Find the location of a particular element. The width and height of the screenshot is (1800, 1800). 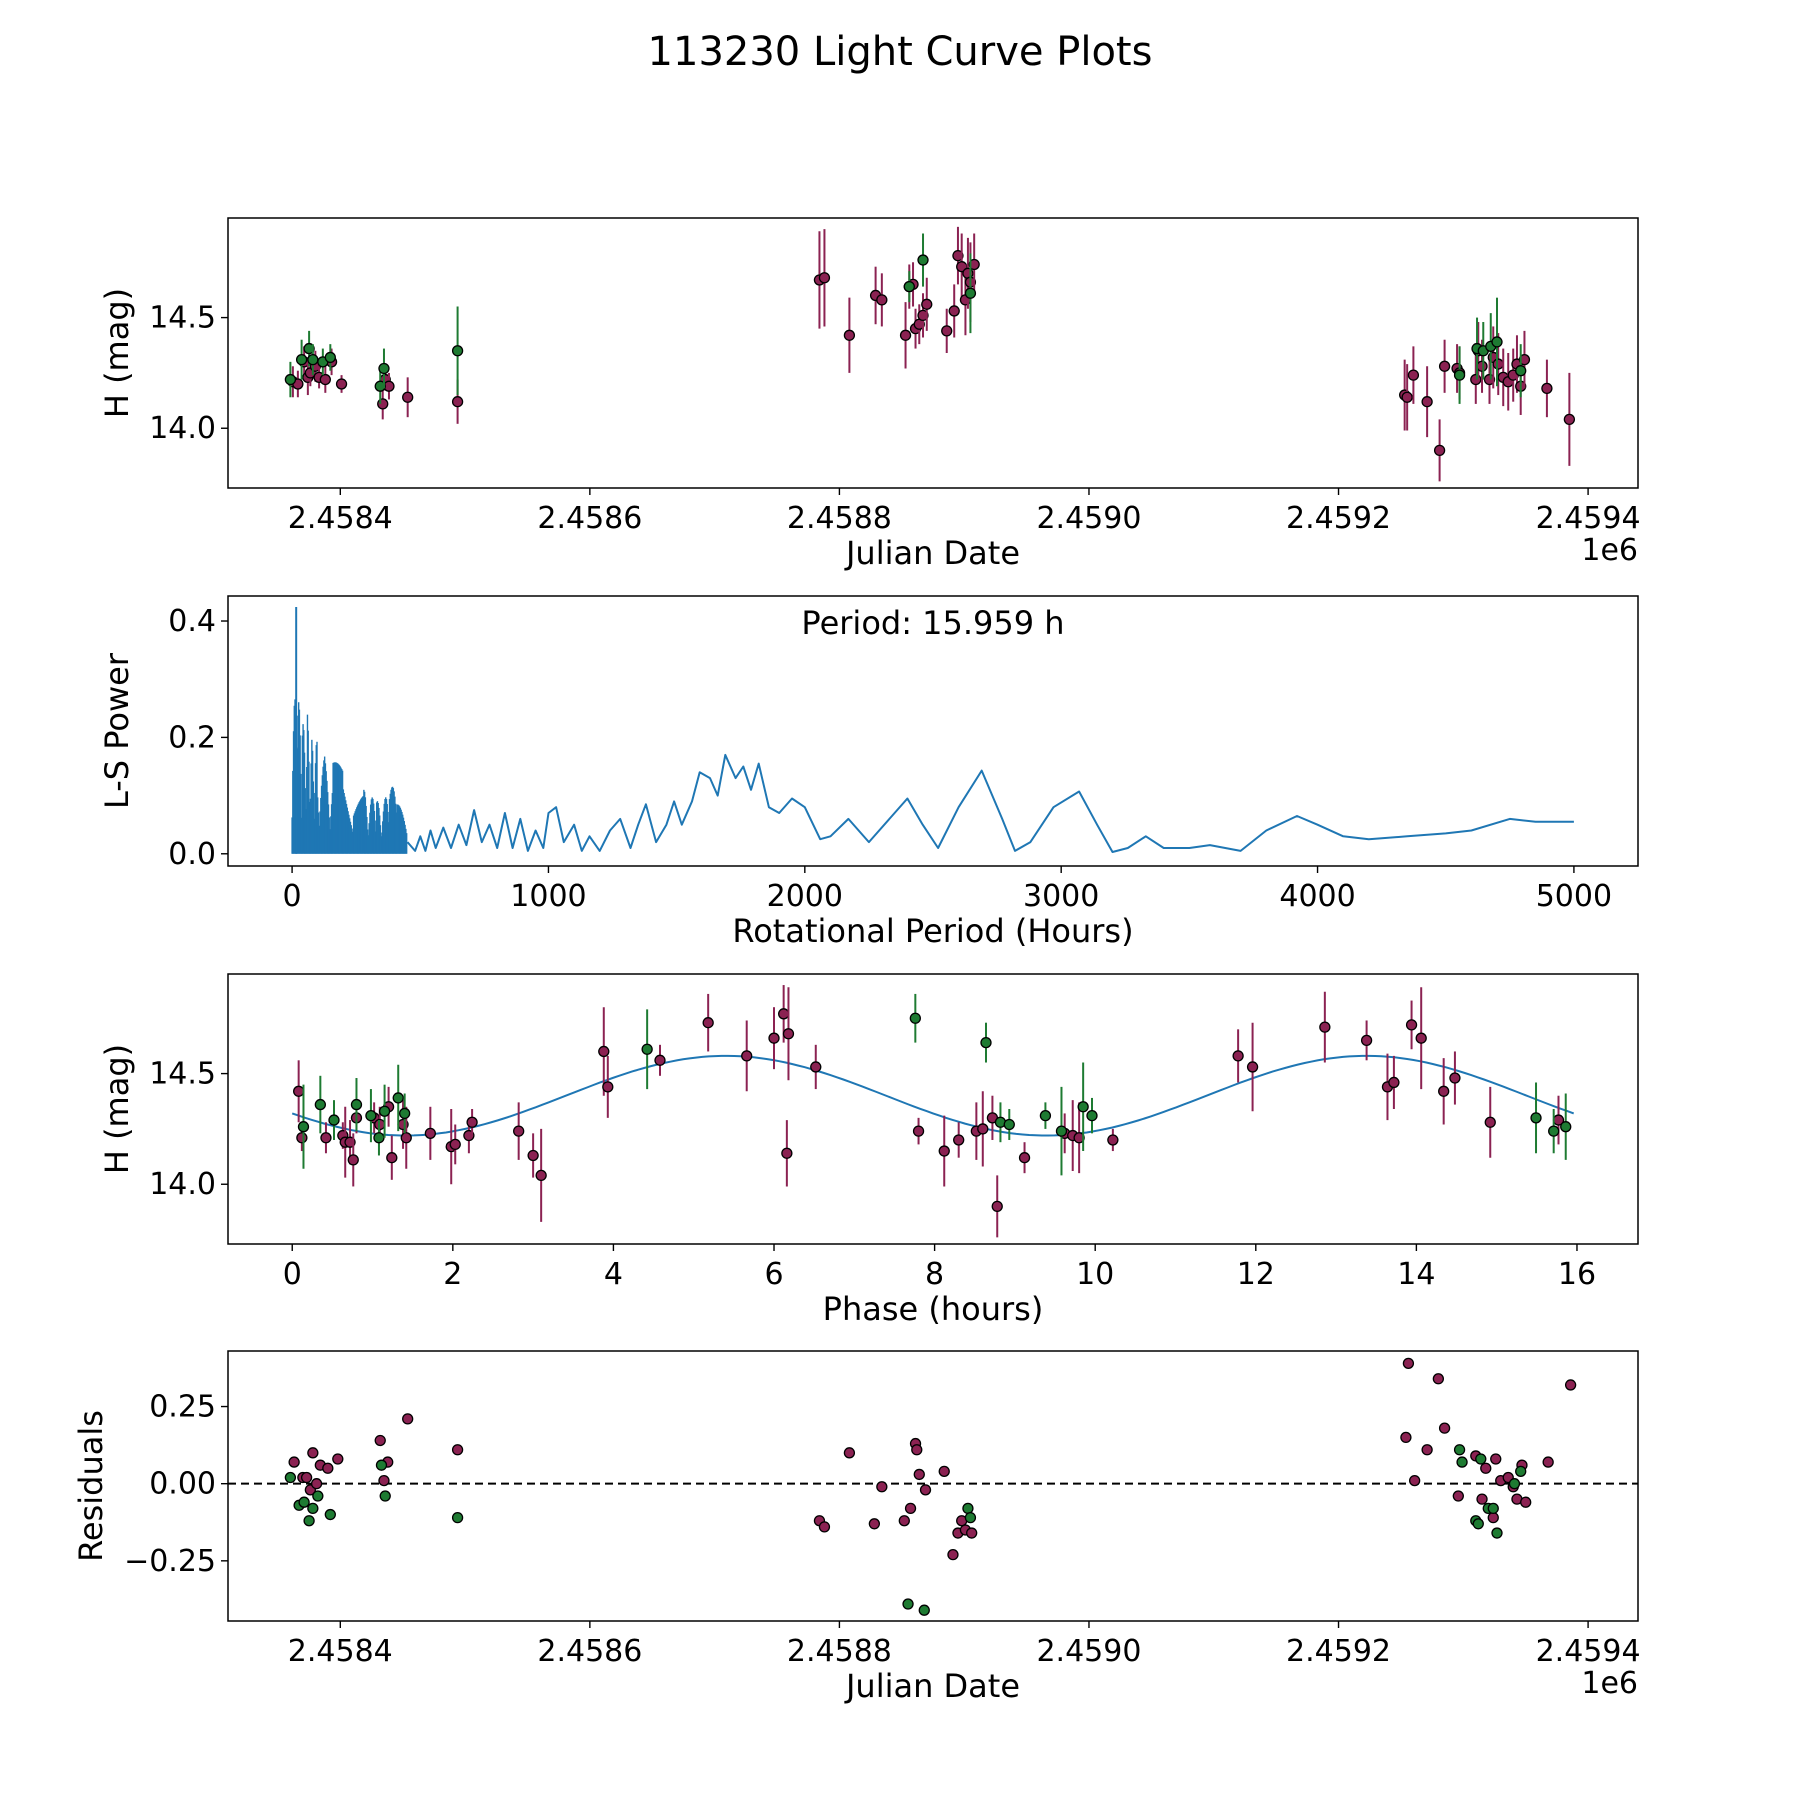

residuals-ylabel: Residuals is located at coordinates (91, 1486).